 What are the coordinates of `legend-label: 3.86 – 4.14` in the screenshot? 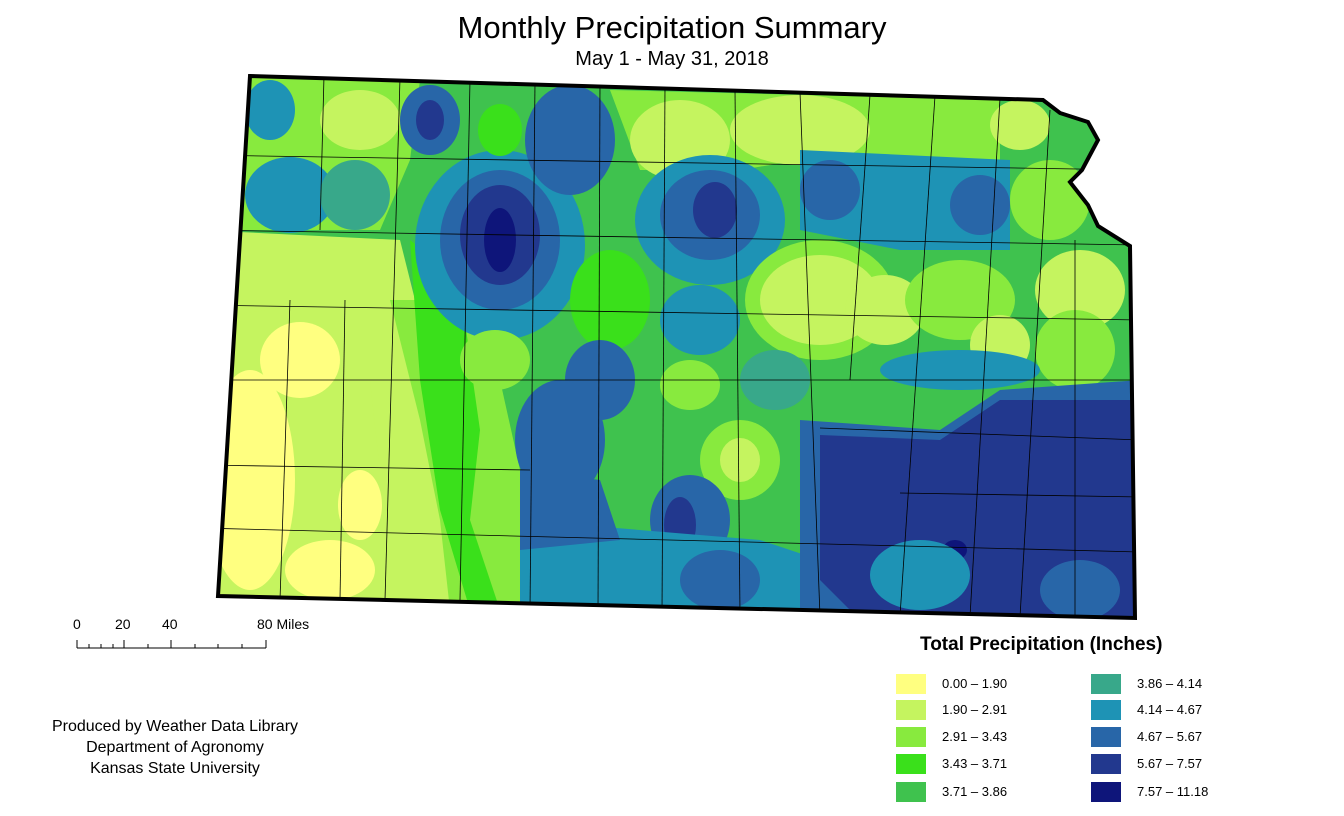 It's located at (1170, 683).